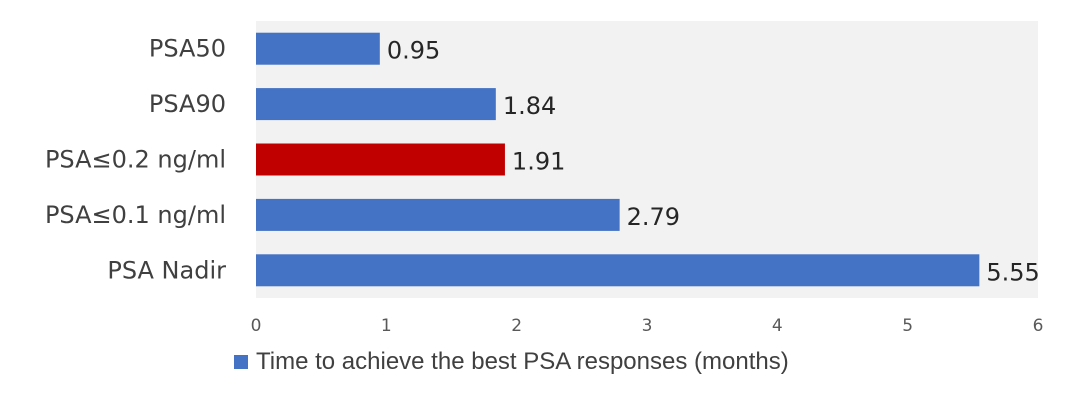 The width and height of the screenshot is (1080, 405). Describe the element at coordinates (241, 362) in the screenshot. I see `legend-swatch` at that location.